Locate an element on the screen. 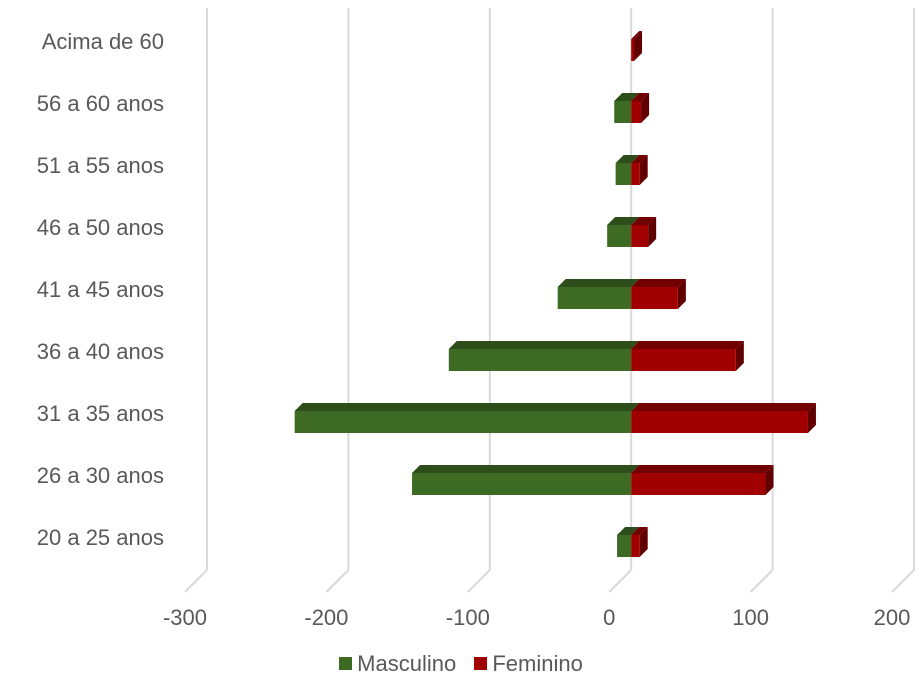 This screenshot has width=922, height=688. legend-swatch-masculino is located at coordinates (346, 663).